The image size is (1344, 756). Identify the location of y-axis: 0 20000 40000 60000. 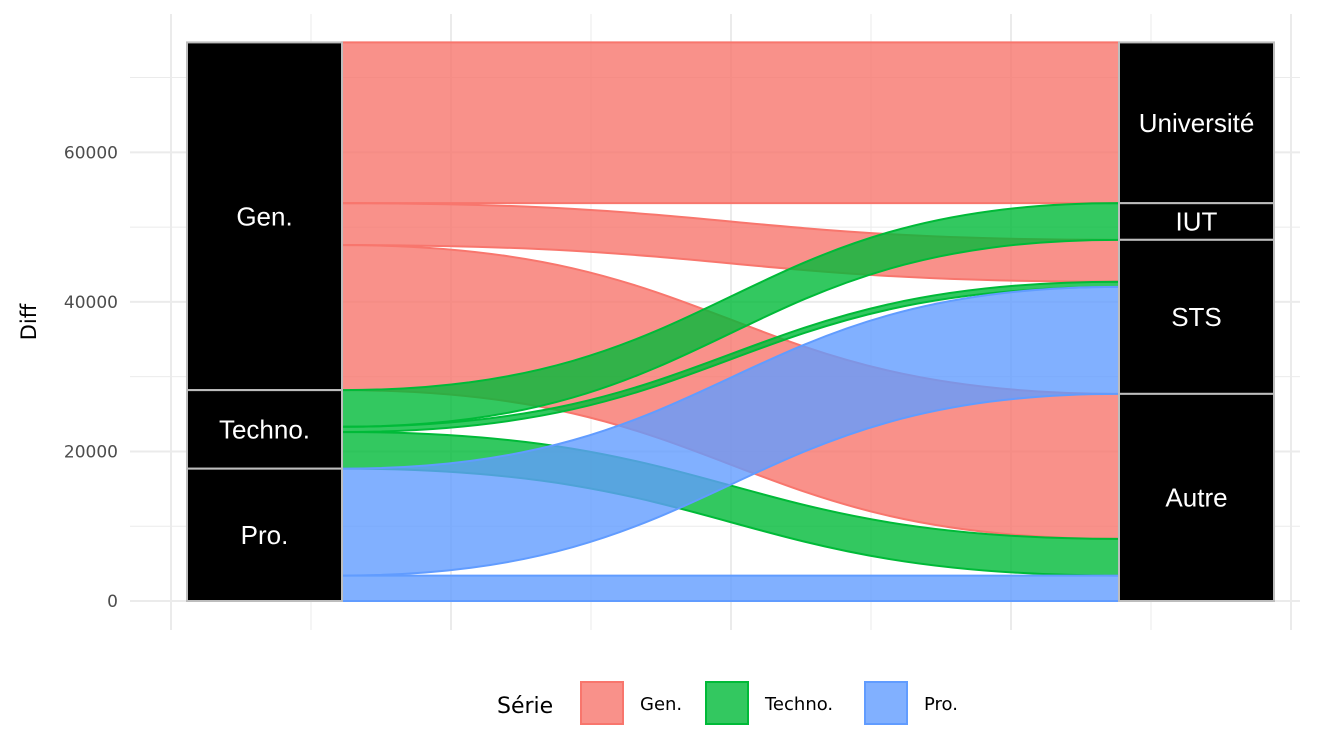
(91, 377).